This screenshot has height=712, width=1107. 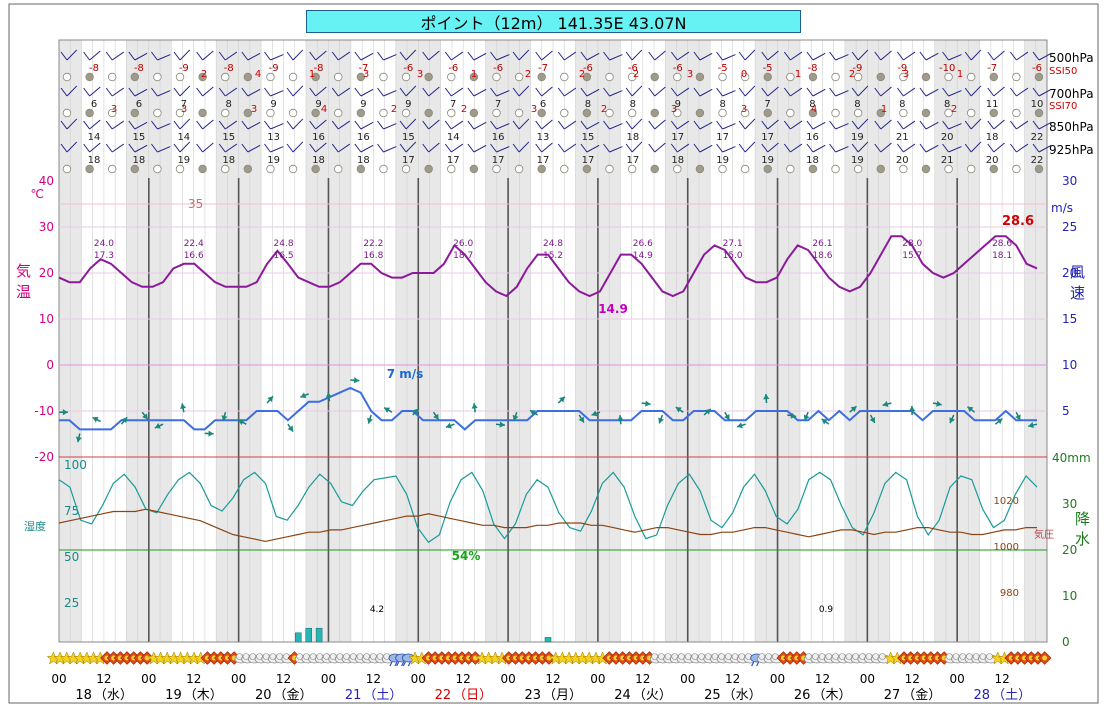 I want to click on upper-air-temp: 19, so click(x=767, y=160).